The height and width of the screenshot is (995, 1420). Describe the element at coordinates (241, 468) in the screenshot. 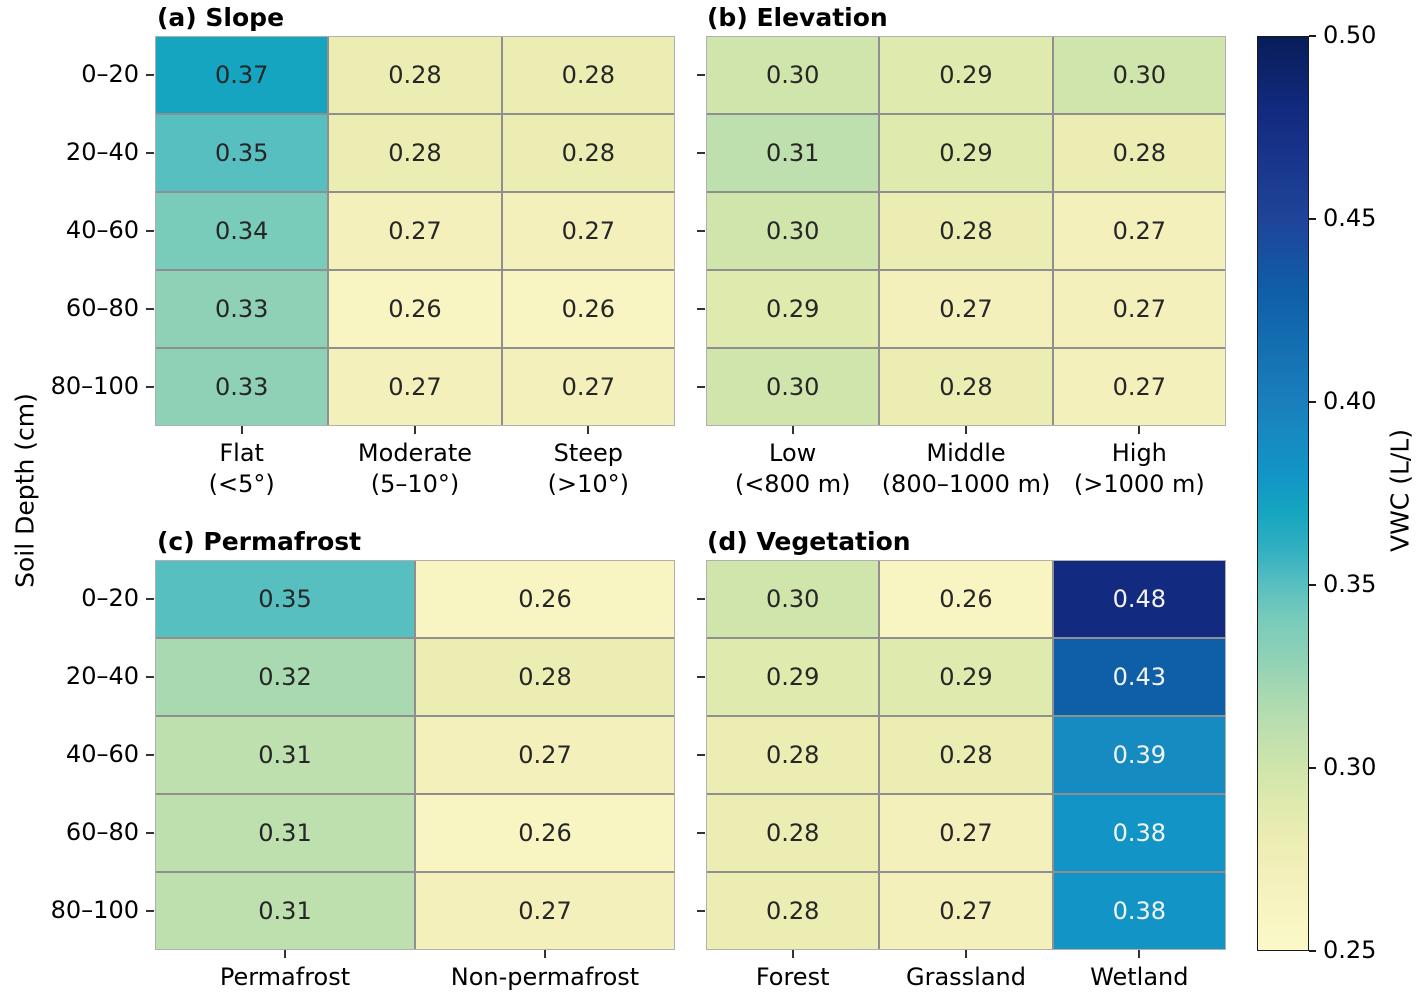

I see `col-tick-label: Flat (<5°)` at that location.